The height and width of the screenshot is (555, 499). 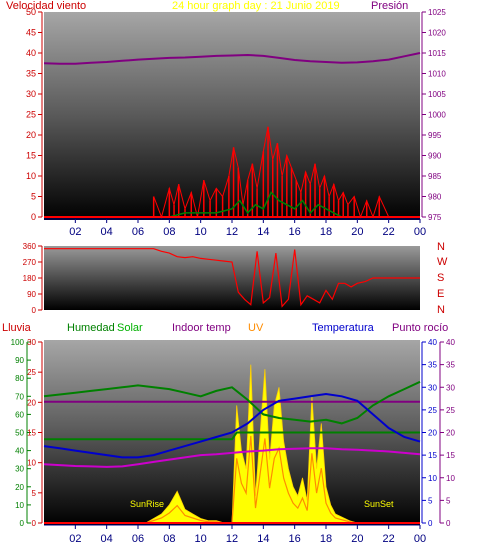 What do you see at coordinates (19, 505) in the screenshot?
I see `humidity-axis-tick-label: 10` at bounding box center [19, 505].